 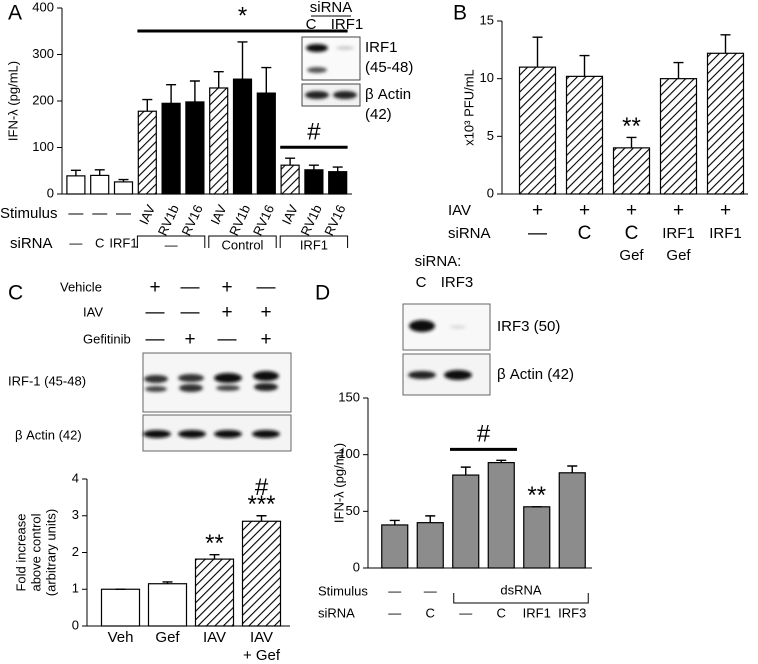 I want to click on blot-a, so click(x=331, y=71).